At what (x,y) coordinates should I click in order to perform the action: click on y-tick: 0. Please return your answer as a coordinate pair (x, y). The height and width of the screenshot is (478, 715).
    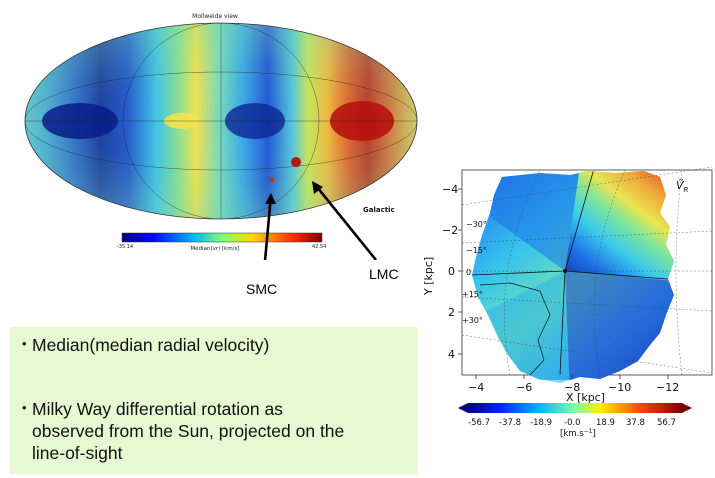
    Looking at the image, I should click on (451, 271).